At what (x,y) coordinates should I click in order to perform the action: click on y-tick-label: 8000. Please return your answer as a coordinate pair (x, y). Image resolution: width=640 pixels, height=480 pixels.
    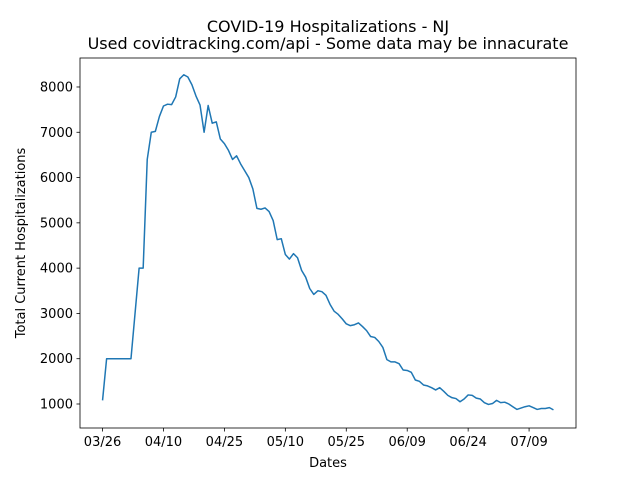
    Looking at the image, I should click on (56, 87).